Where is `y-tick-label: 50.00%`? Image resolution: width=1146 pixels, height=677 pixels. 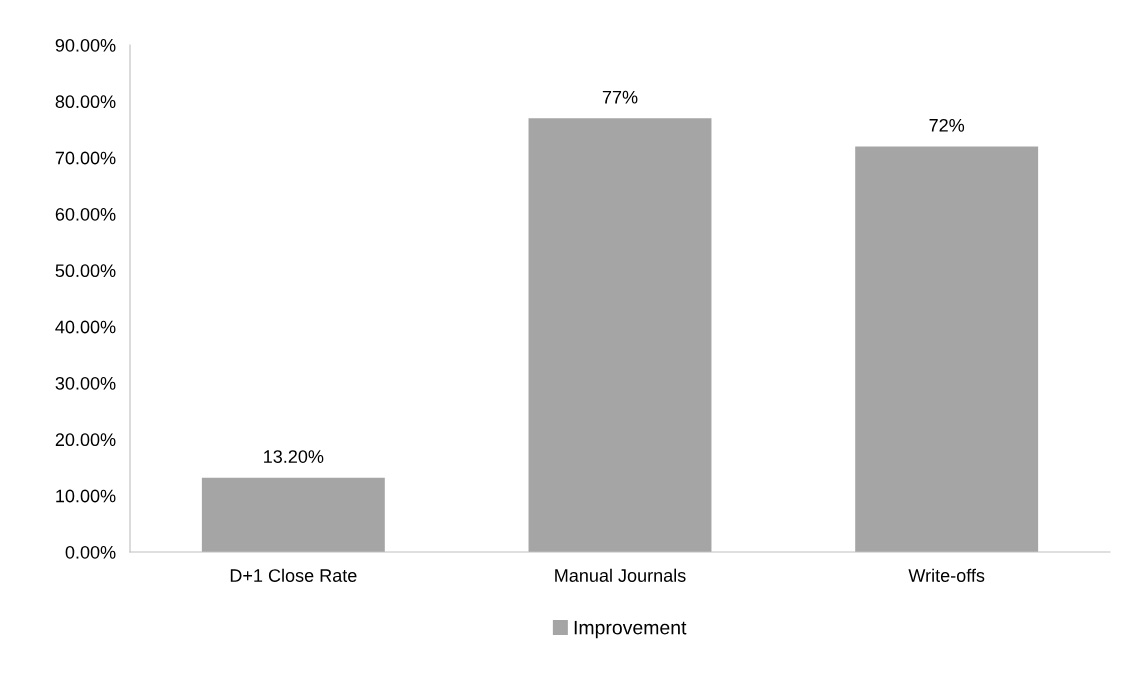 y-tick-label: 50.00% is located at coordinates (85, 271).